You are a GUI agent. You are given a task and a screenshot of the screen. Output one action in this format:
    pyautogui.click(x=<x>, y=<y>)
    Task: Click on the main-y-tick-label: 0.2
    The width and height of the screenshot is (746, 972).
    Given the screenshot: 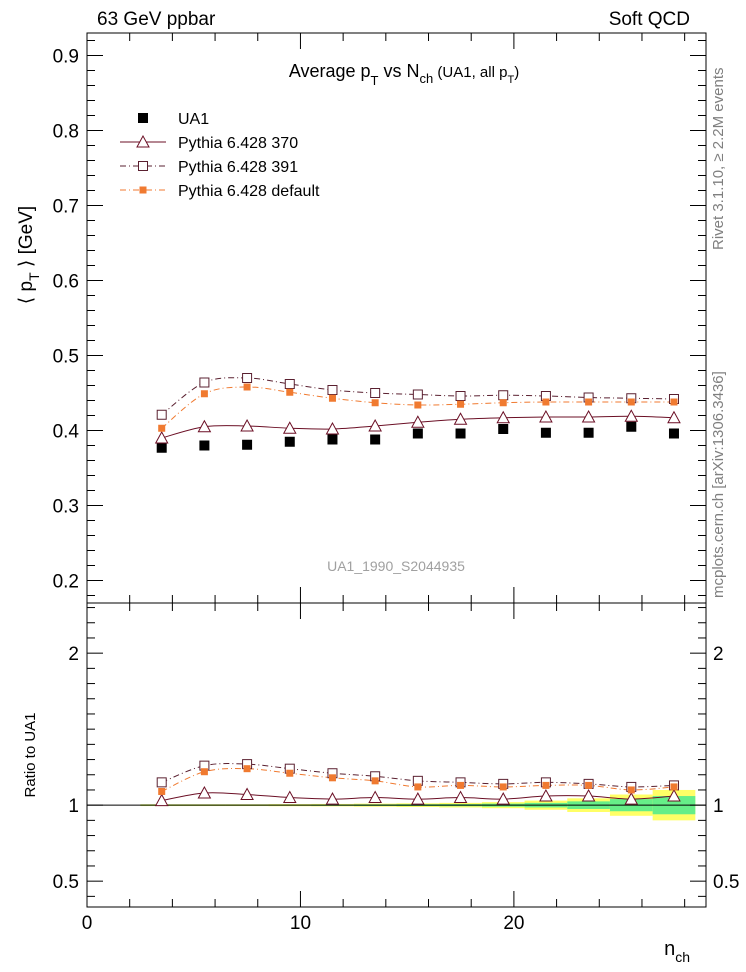 What is the action you would take?
    pyautogui.click(x=66, y=582)
    